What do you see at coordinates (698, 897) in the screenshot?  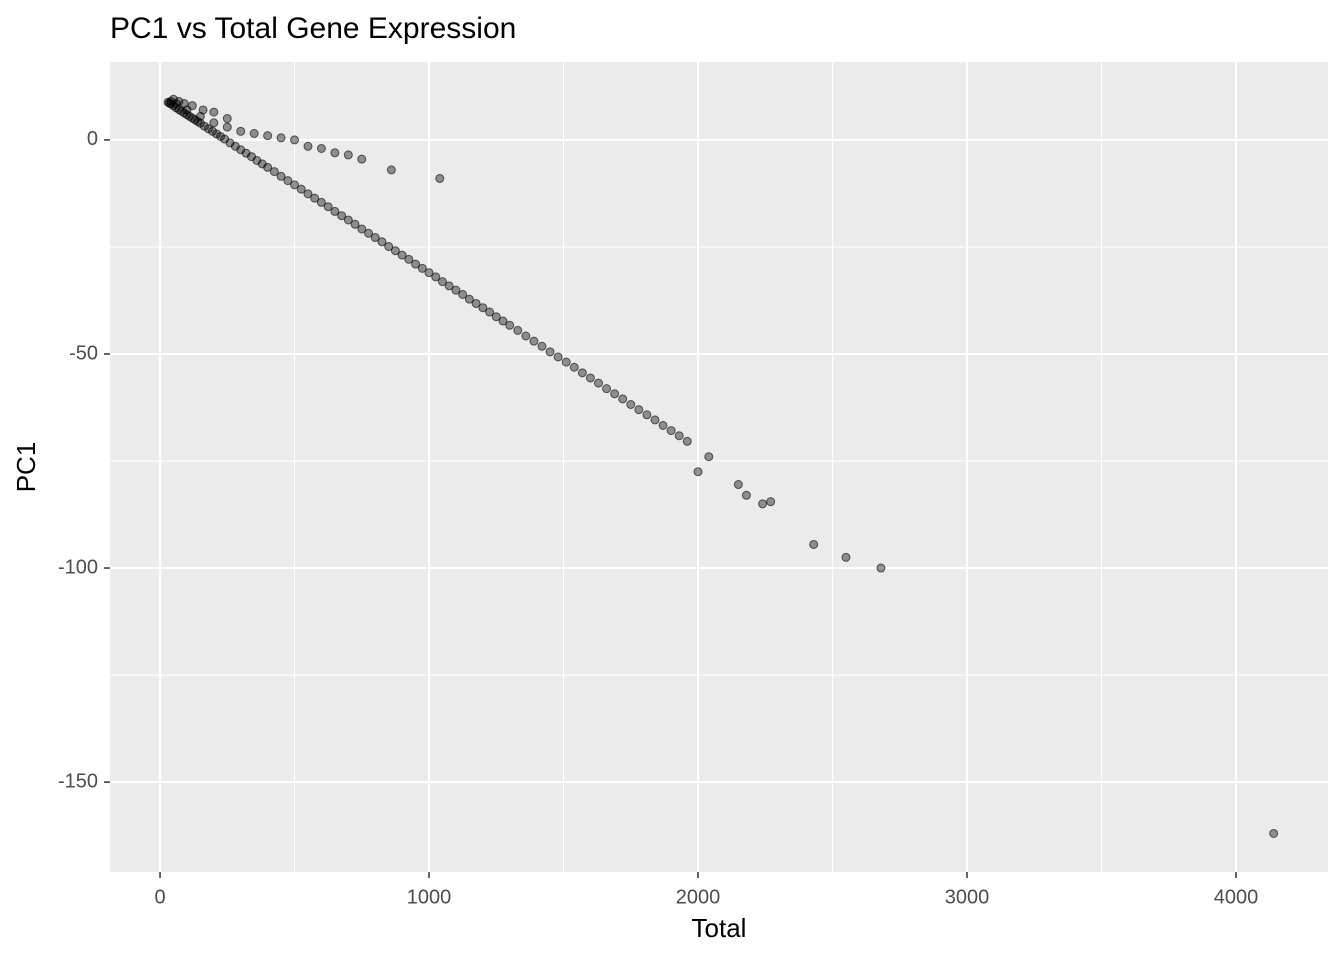 I see `x-tick-label: 2000` at bounding box center [698, 897].